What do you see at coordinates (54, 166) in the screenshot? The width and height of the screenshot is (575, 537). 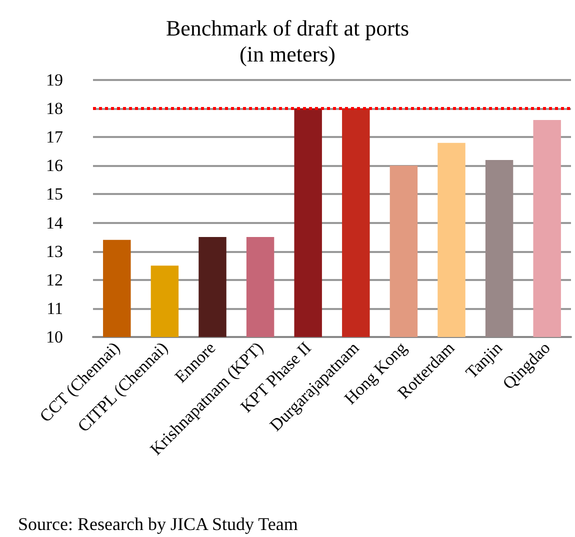 I see `y-tick-label: 16` at bounding box center [54, 166].